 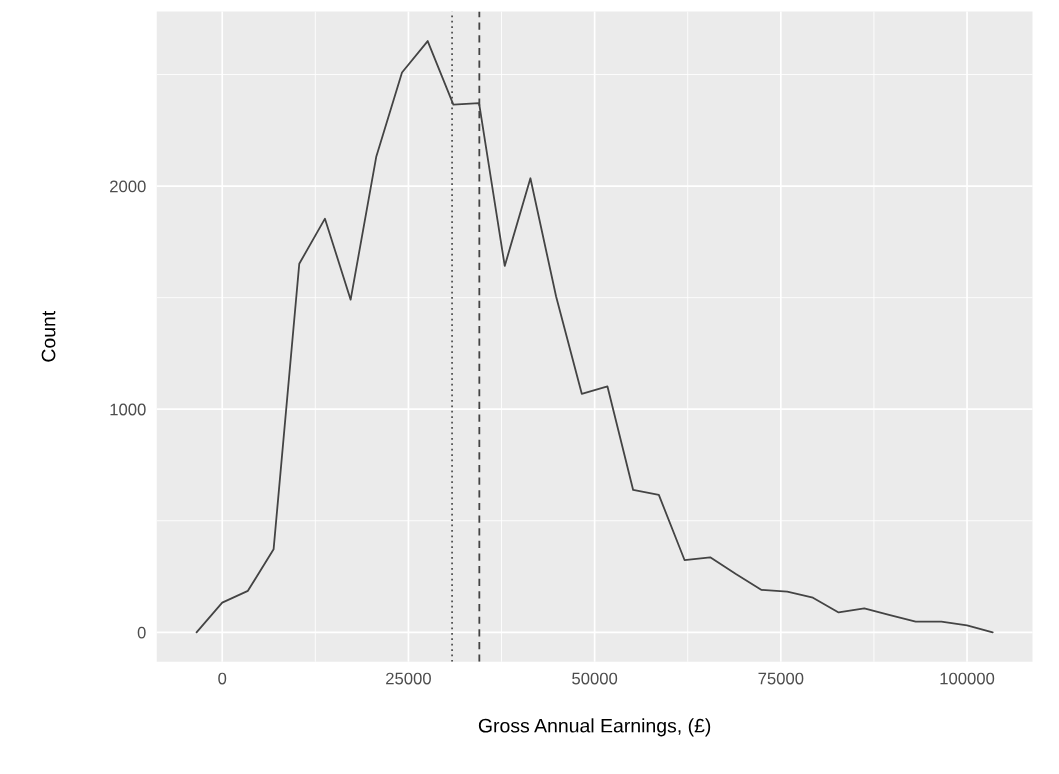 I want to click on y-tick-label: 0, so click(x=141, y=632).